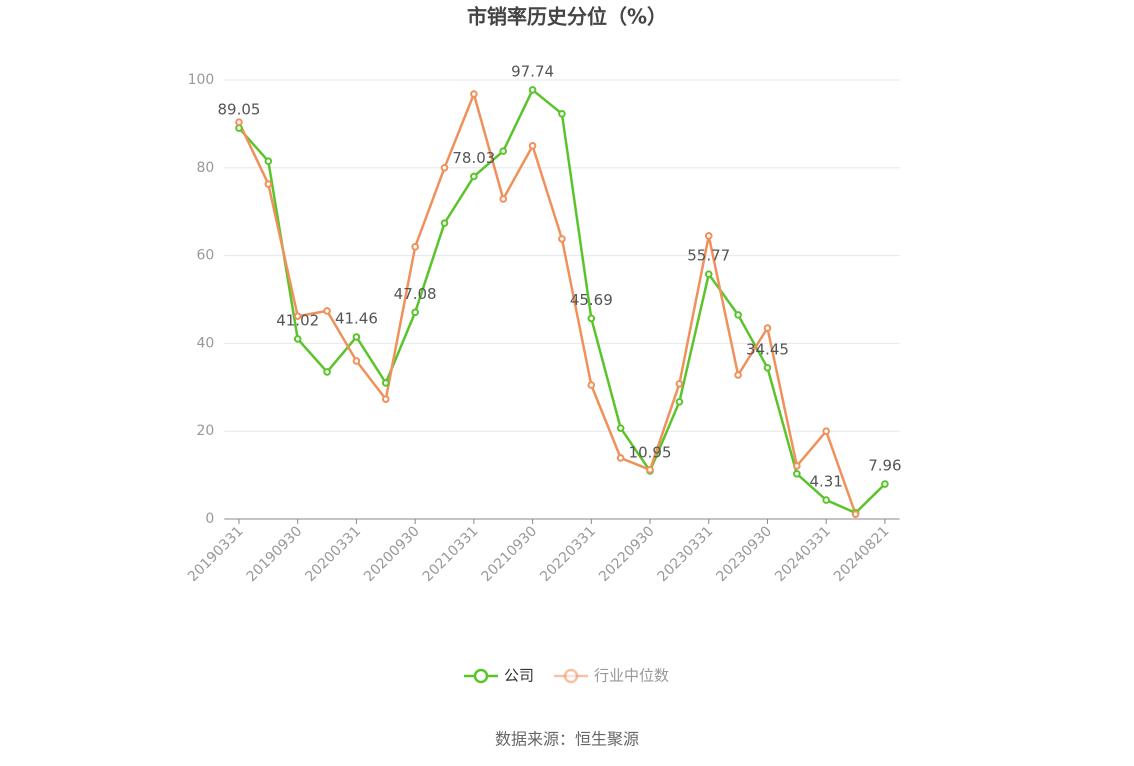  Describe the element at coordinates (205, 431) in the screenshot. I see `y-tick-label: 20` at that location.